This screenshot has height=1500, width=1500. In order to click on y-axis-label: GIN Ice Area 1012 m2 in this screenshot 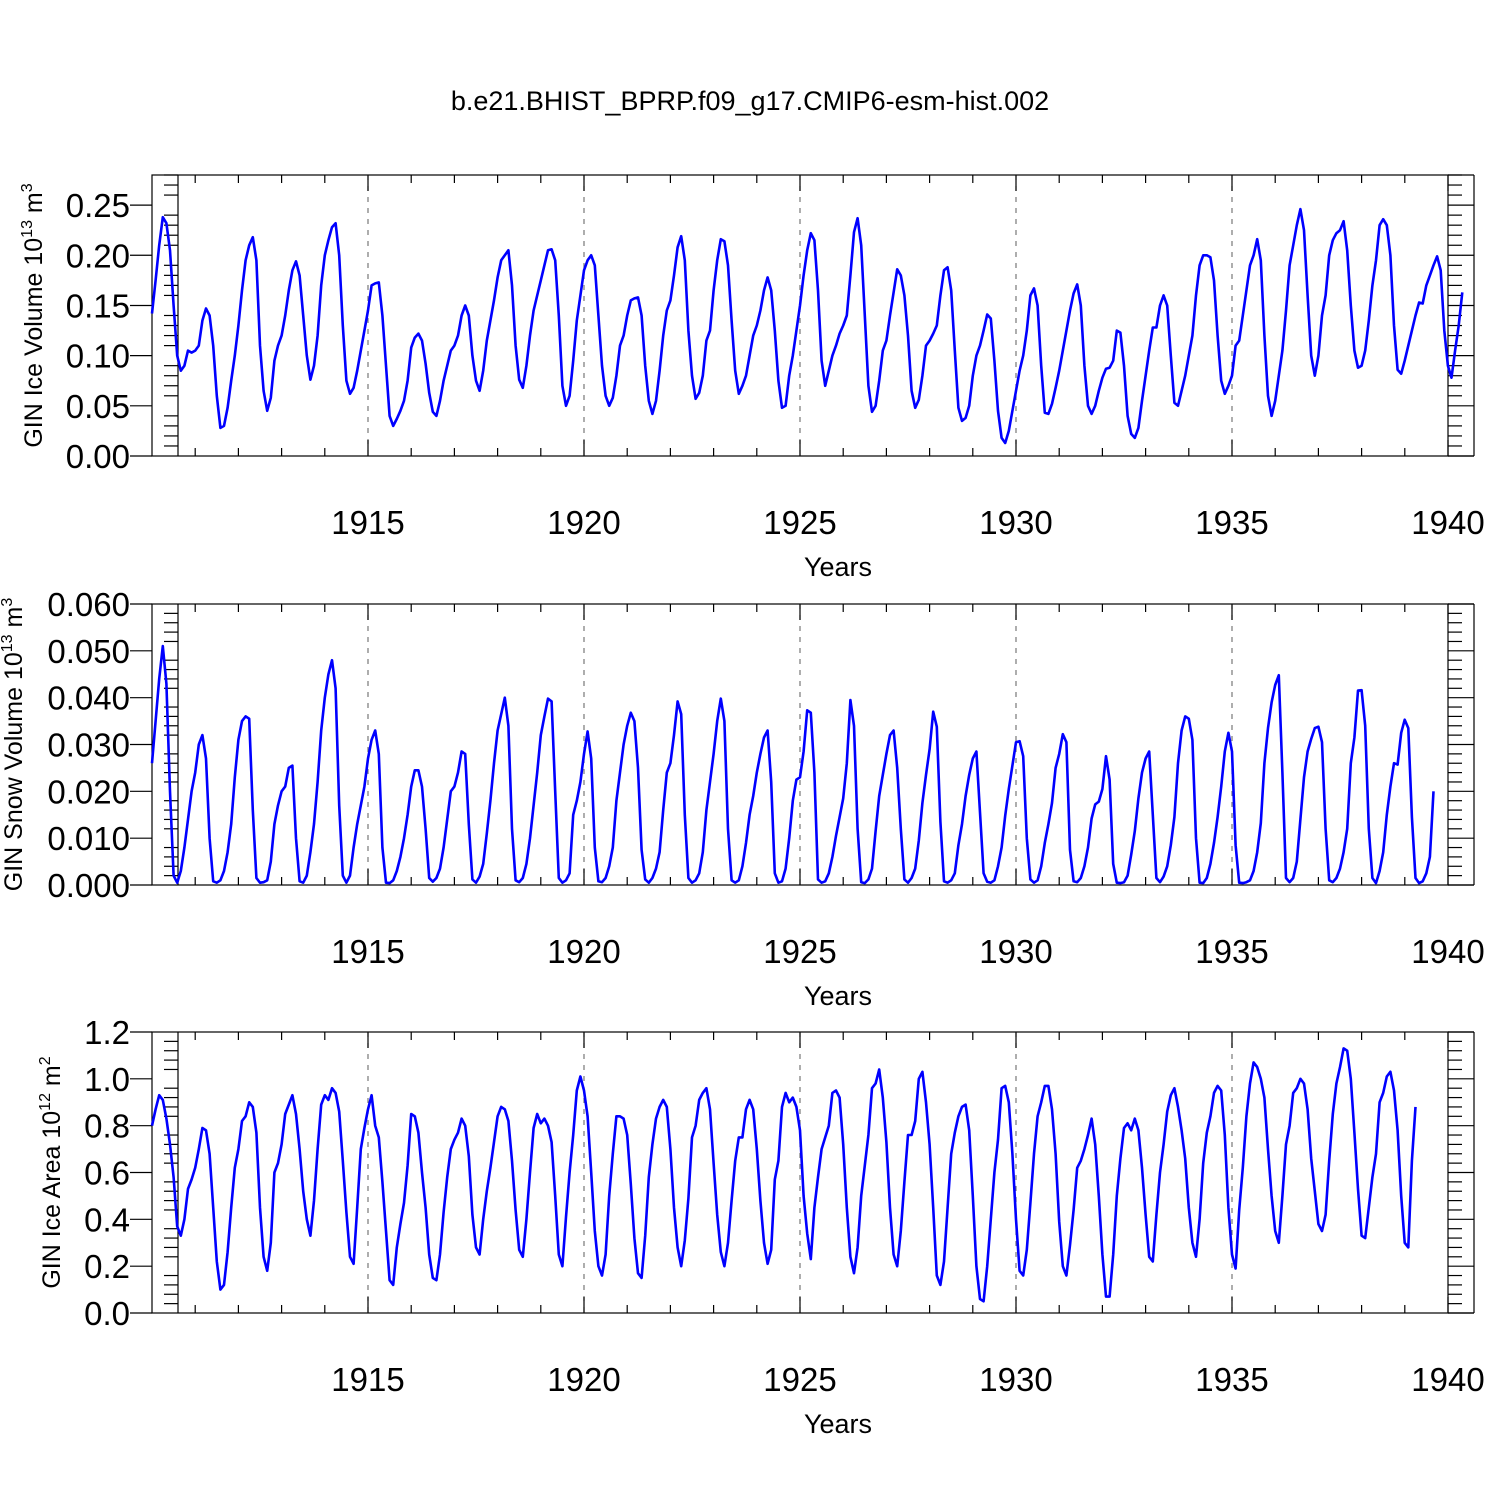, I will do `click(51, 1172)`.